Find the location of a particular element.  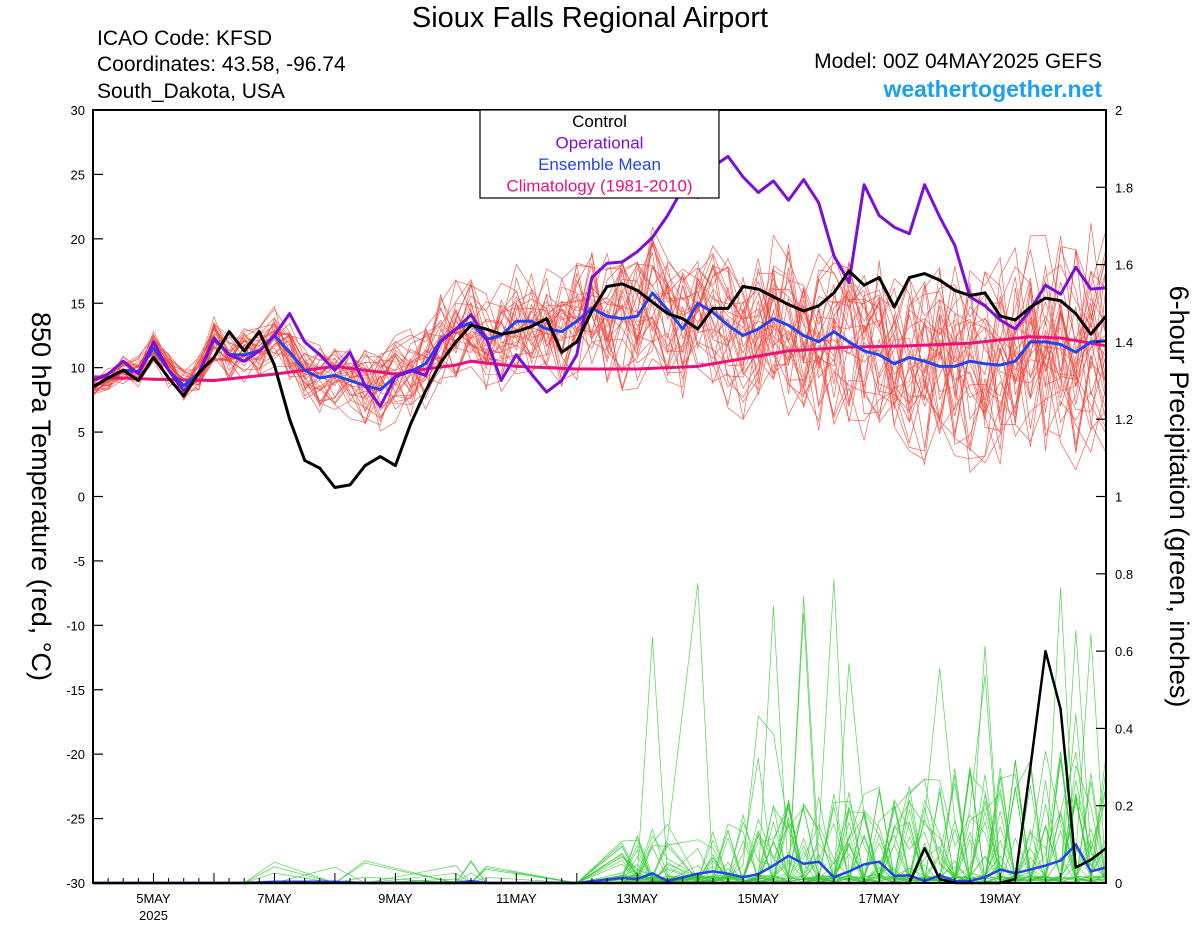

x-tick-label: 7MAY is located at coordinates (274, 898).